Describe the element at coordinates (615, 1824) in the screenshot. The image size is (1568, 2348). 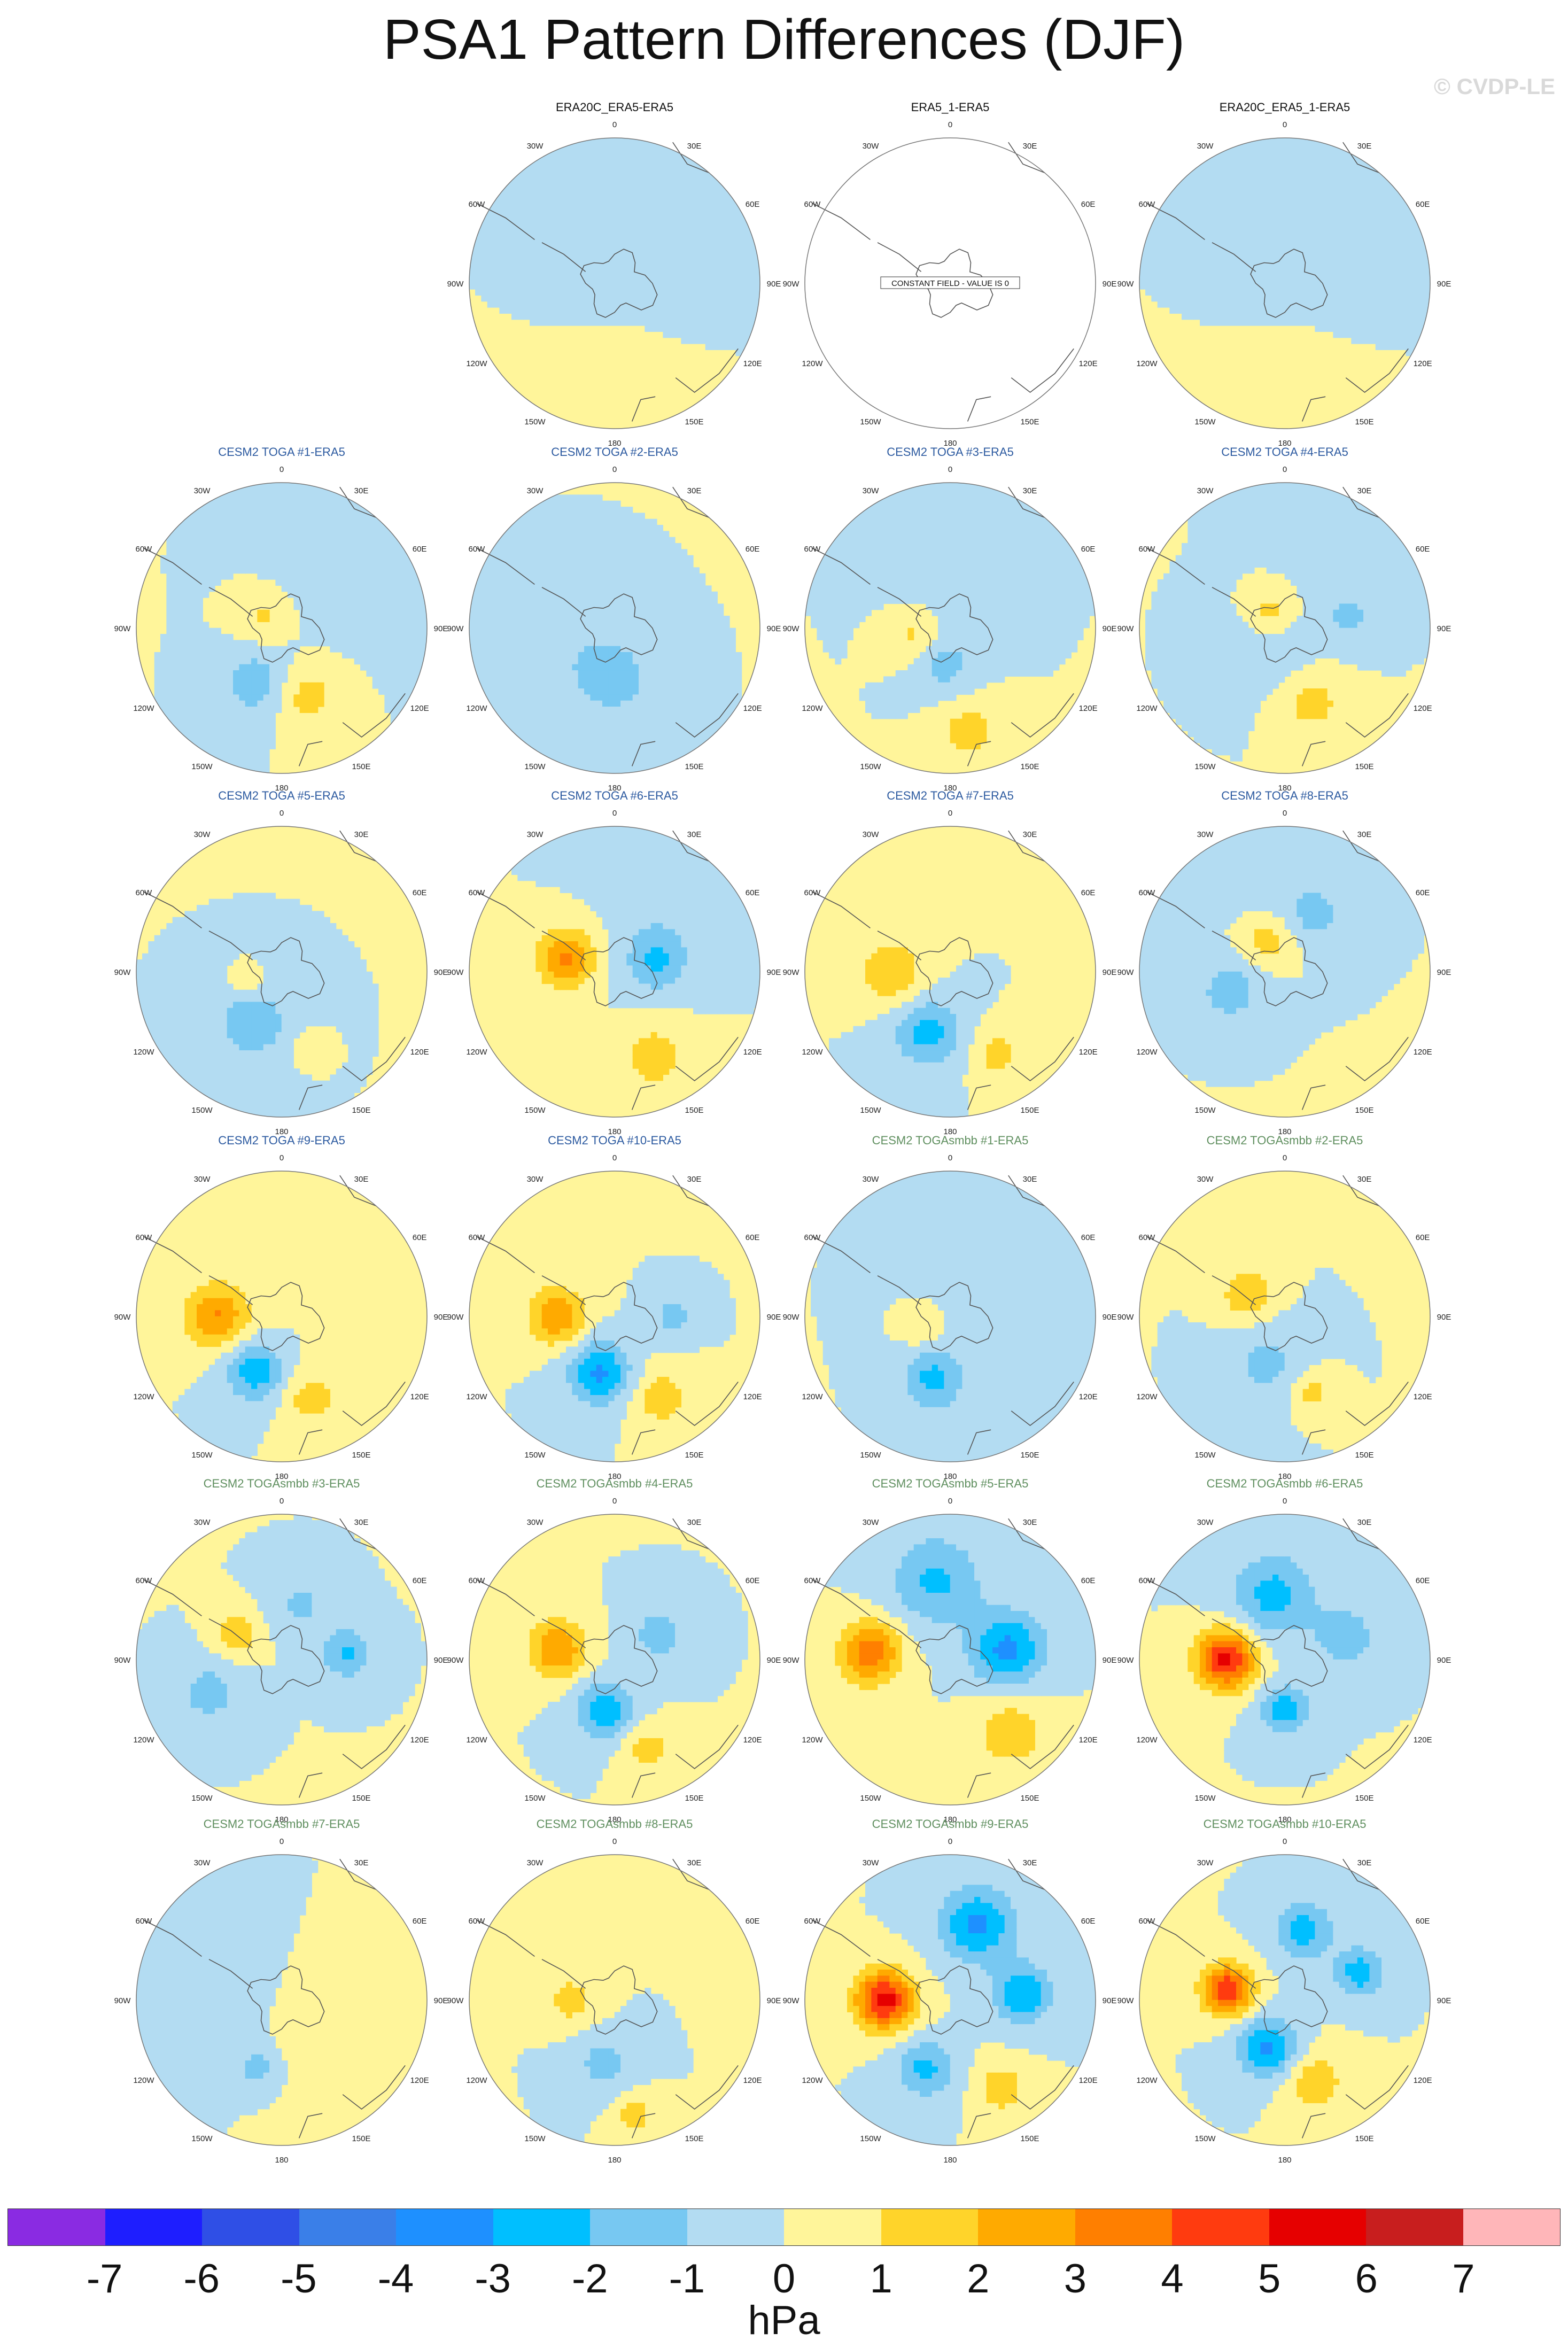
I see `panel-title: CESM2 TOGAsmbb #8-ERA5` at that location.